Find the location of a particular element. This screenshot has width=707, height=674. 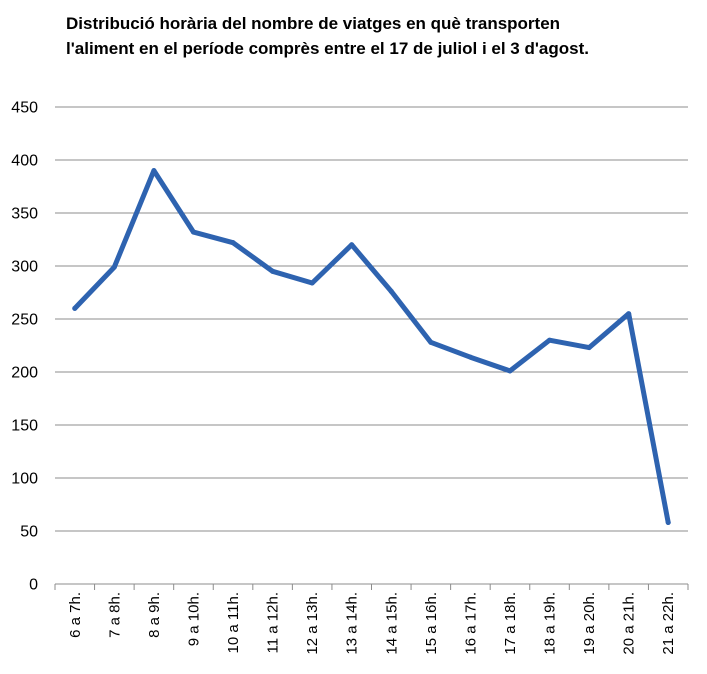

x-tick-label: 10 a 11h. is located at coordinates (233, 622).